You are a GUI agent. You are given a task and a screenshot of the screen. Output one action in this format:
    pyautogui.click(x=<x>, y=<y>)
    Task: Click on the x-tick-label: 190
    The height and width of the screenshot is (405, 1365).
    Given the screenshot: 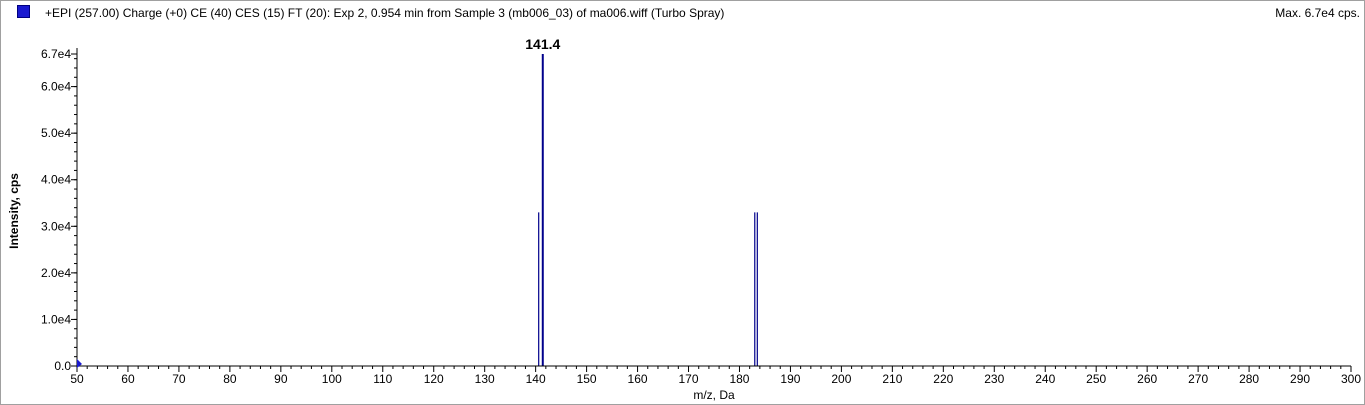 What is the action you would take?
    pyautogui.click(x=790, y=379)
    